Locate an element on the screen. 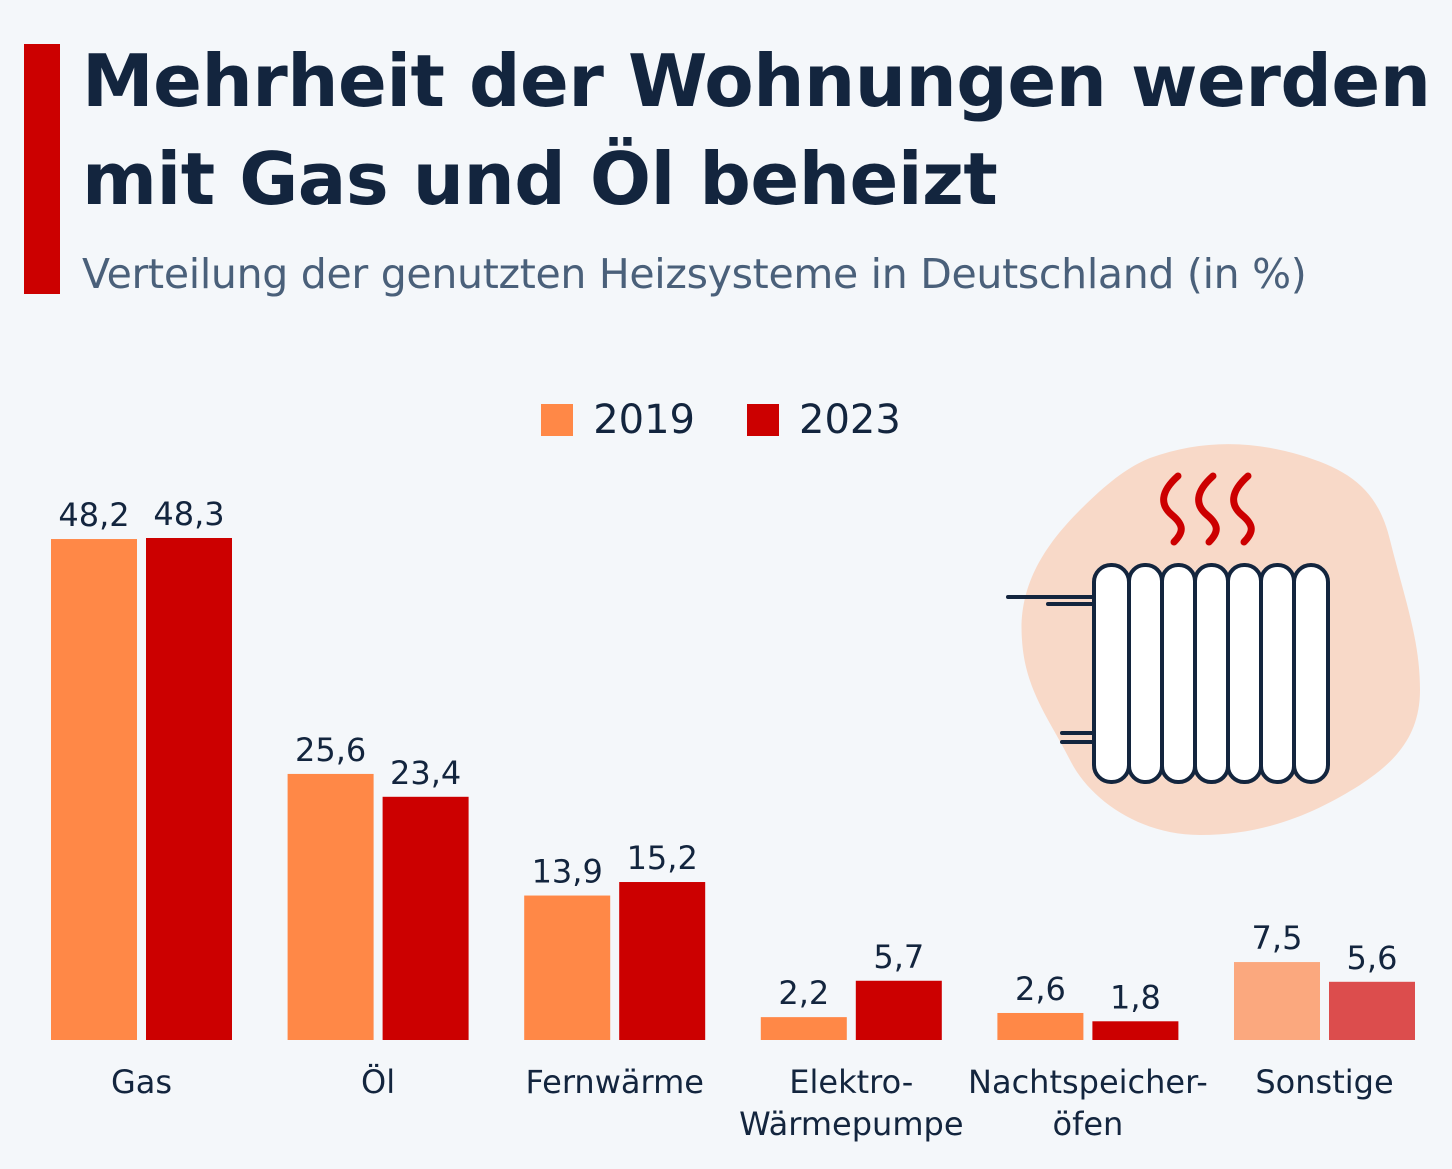 The height and width of the screenshot is (1169, 1452). value-label-2023-2: 15,2 is located at coordinates (662, 858).